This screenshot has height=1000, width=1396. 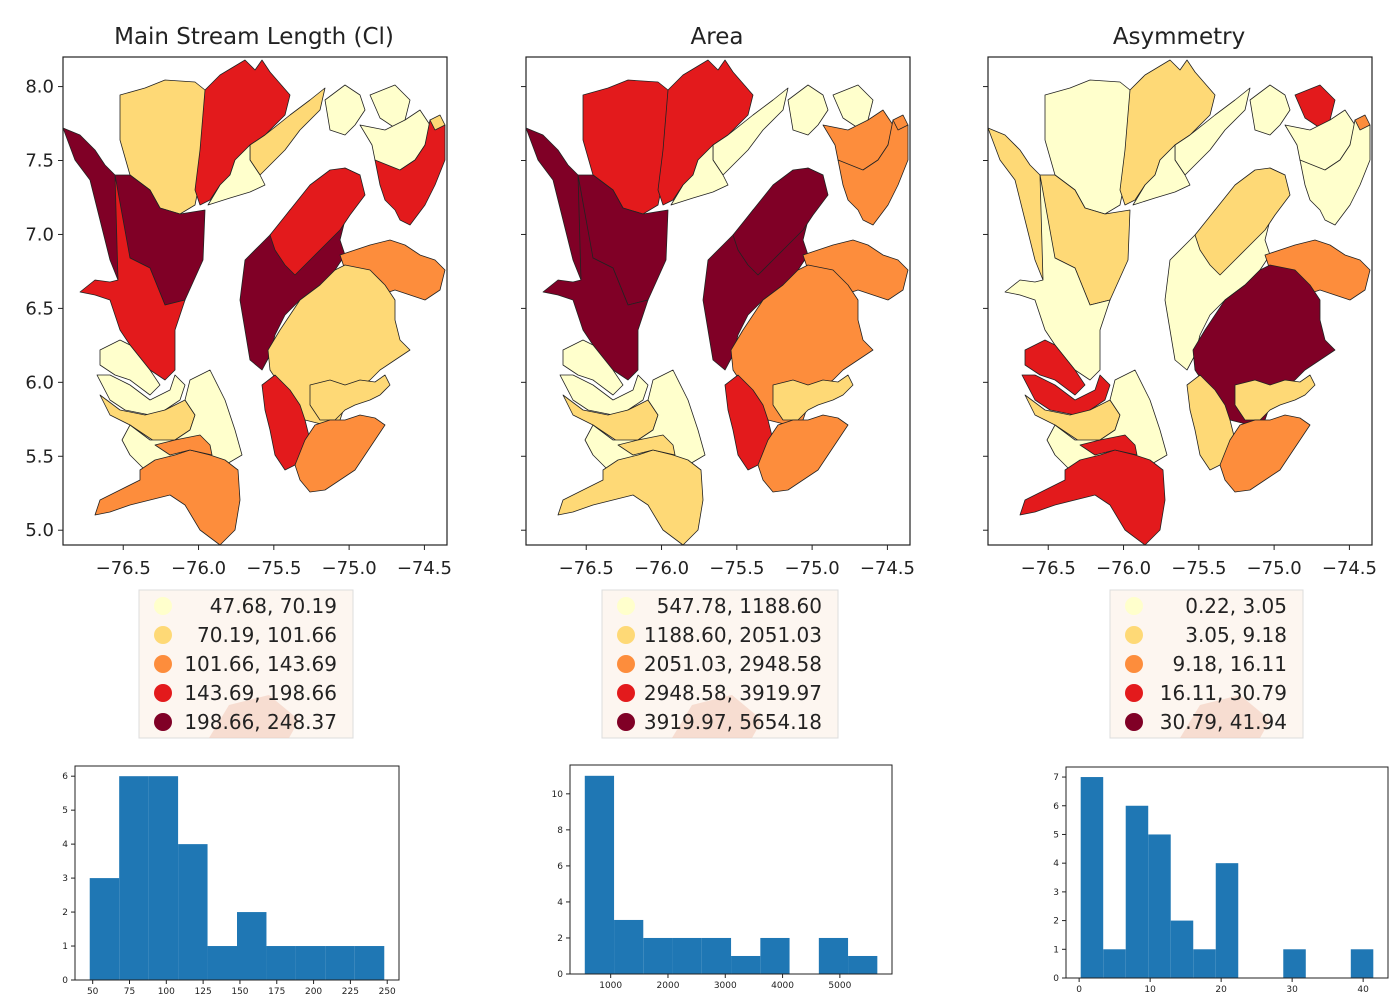 I want to click on legend-label: 70.19, 101.66, so click(x=267, y=635).